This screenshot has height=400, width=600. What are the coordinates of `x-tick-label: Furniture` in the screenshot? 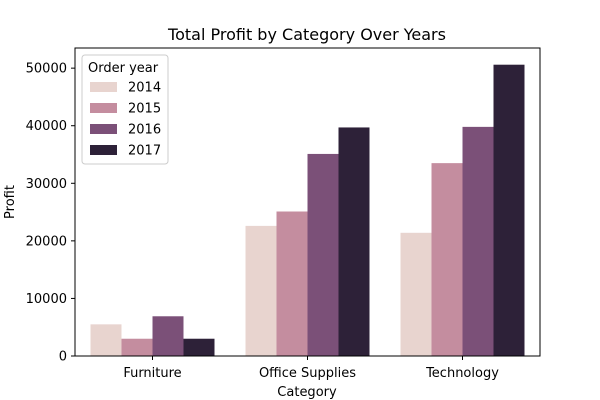 It's located at (152, 373).